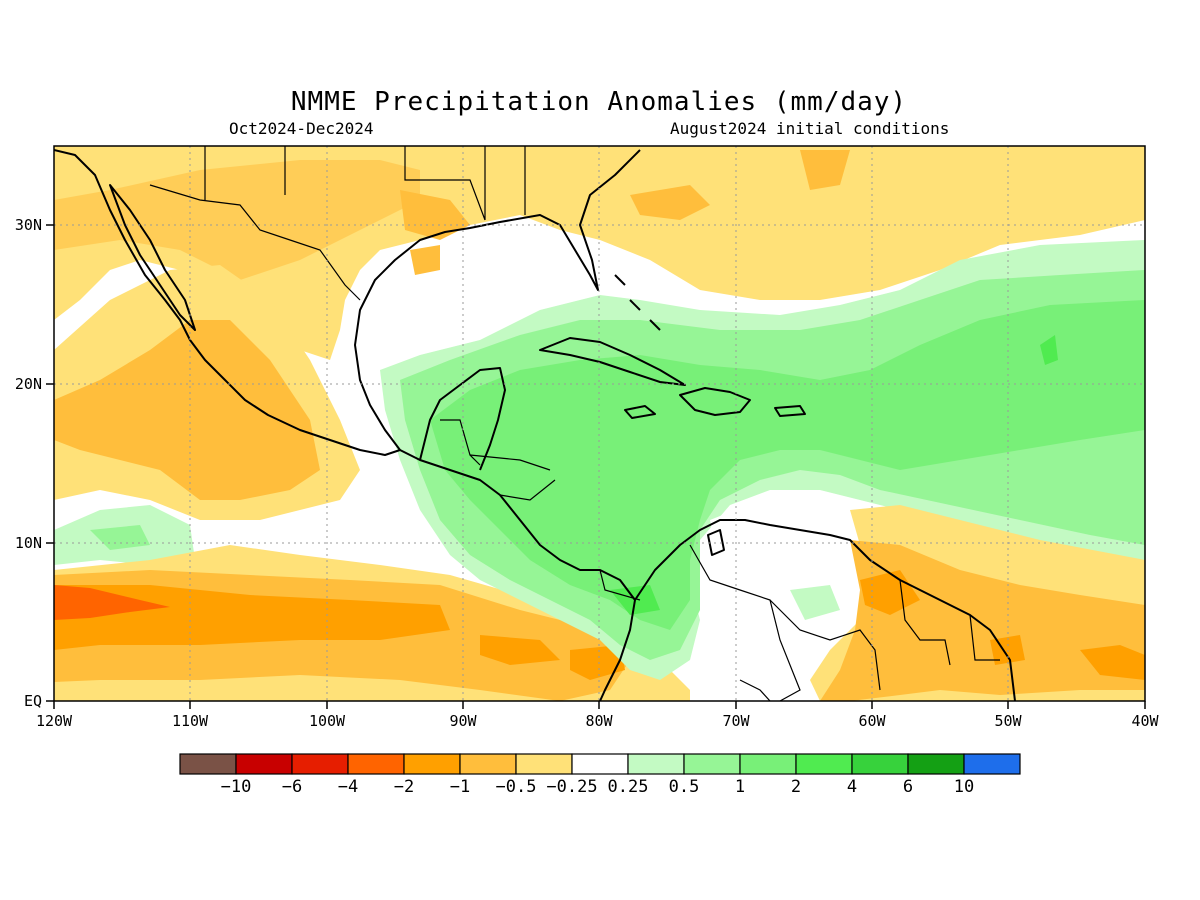 The image size is (1200, 900). I want to click on x-tick-label: 60W, so click(872, 721).